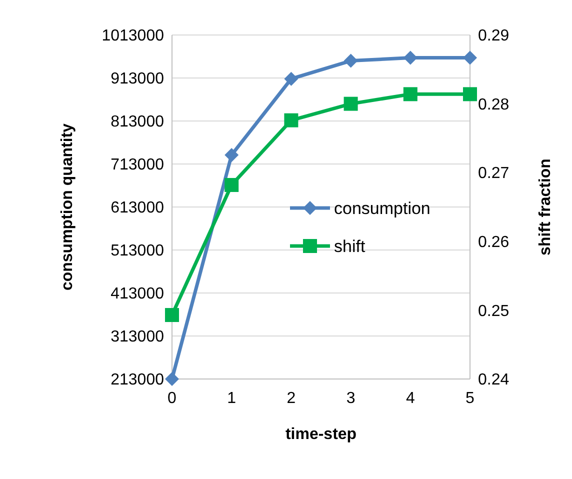  I want to click on y2-axis-title: shift fraction, so click(545, 207).